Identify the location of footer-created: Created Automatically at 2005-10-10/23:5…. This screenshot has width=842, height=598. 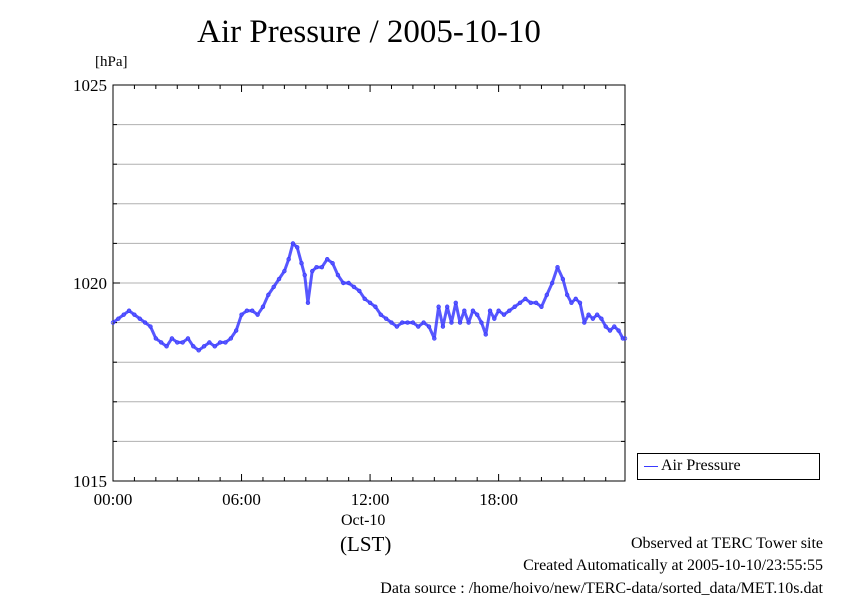
(673, 565).